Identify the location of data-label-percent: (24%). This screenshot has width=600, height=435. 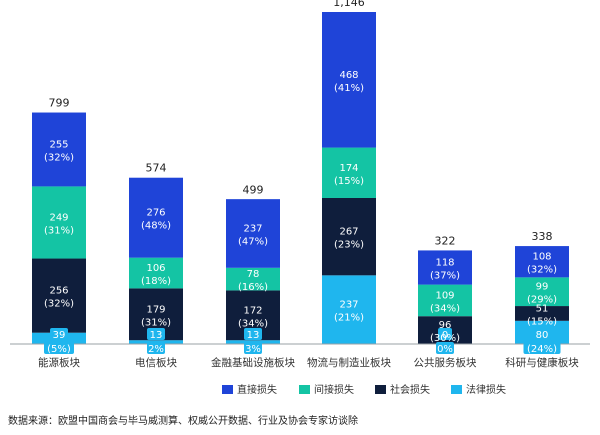
(542, 349).